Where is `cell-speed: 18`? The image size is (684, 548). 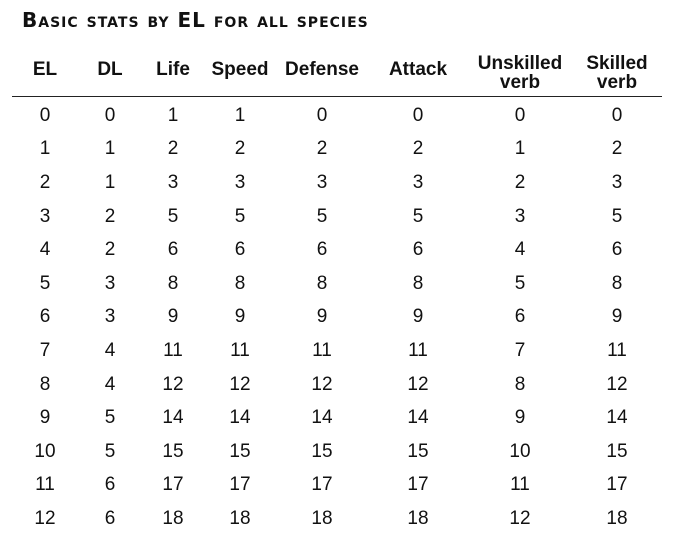 cell-speed: 18 is located at coordinates (240, 518).